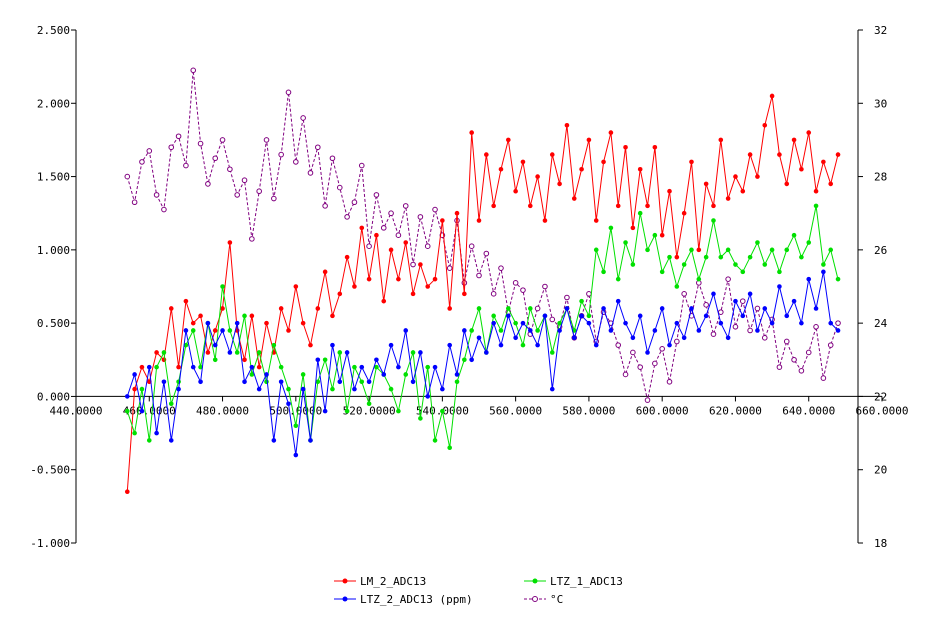  I want to click on y2-tick-label: 32, so click(880, 30).